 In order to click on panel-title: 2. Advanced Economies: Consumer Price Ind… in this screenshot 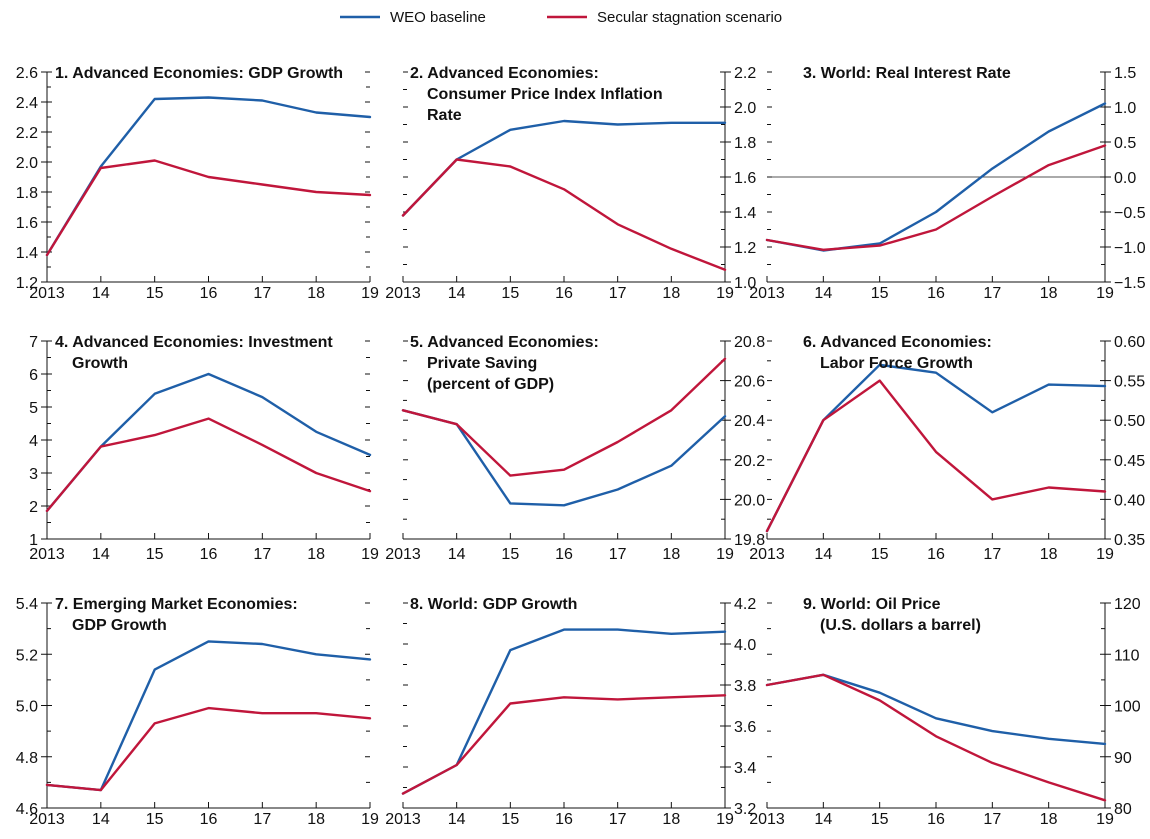, I will do `click(536, 94)`.